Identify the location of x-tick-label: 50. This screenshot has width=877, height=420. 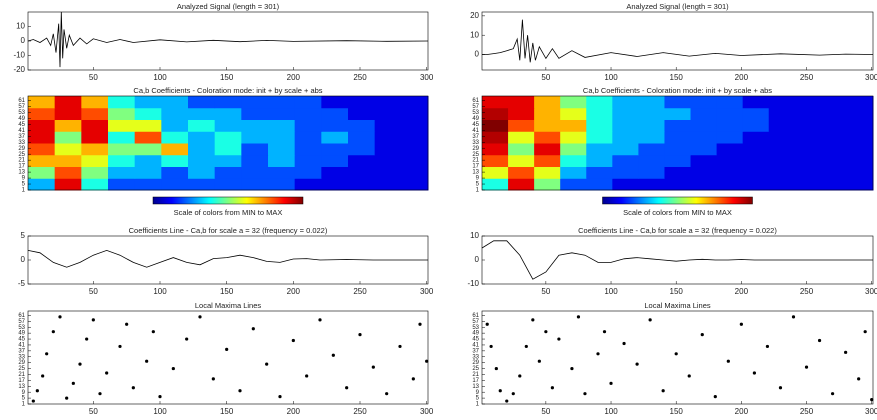
(93, 291).